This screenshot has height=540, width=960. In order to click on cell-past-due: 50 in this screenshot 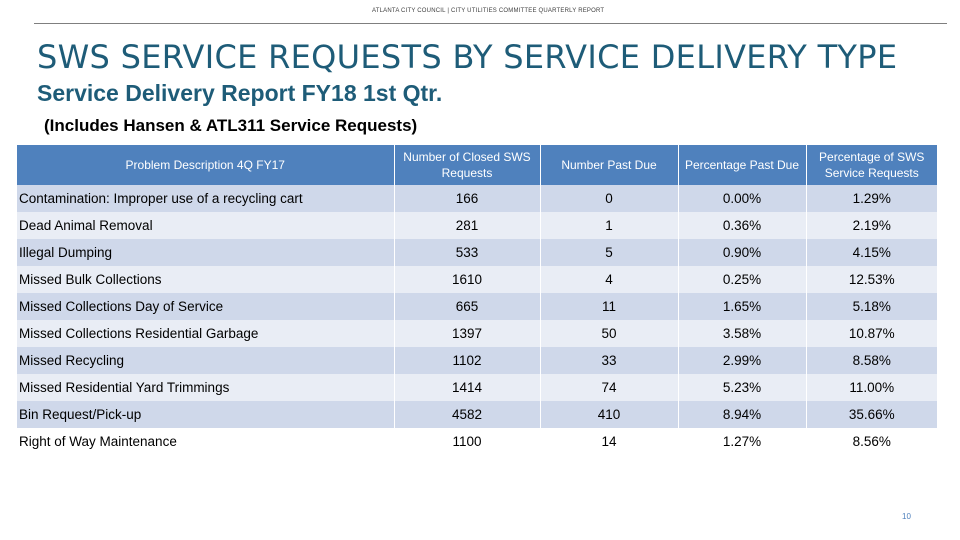, I will do `click(609, 333)`.